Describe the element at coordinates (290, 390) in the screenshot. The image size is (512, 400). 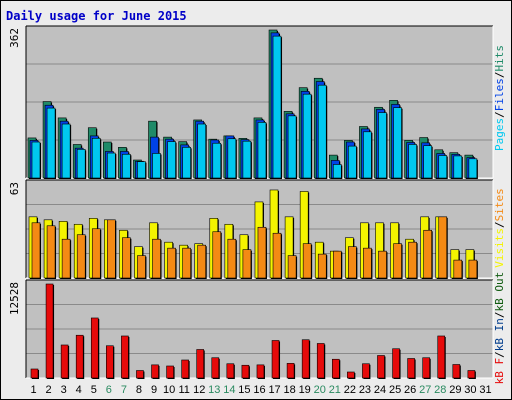
I see `x-tick-label: 18` at that location.